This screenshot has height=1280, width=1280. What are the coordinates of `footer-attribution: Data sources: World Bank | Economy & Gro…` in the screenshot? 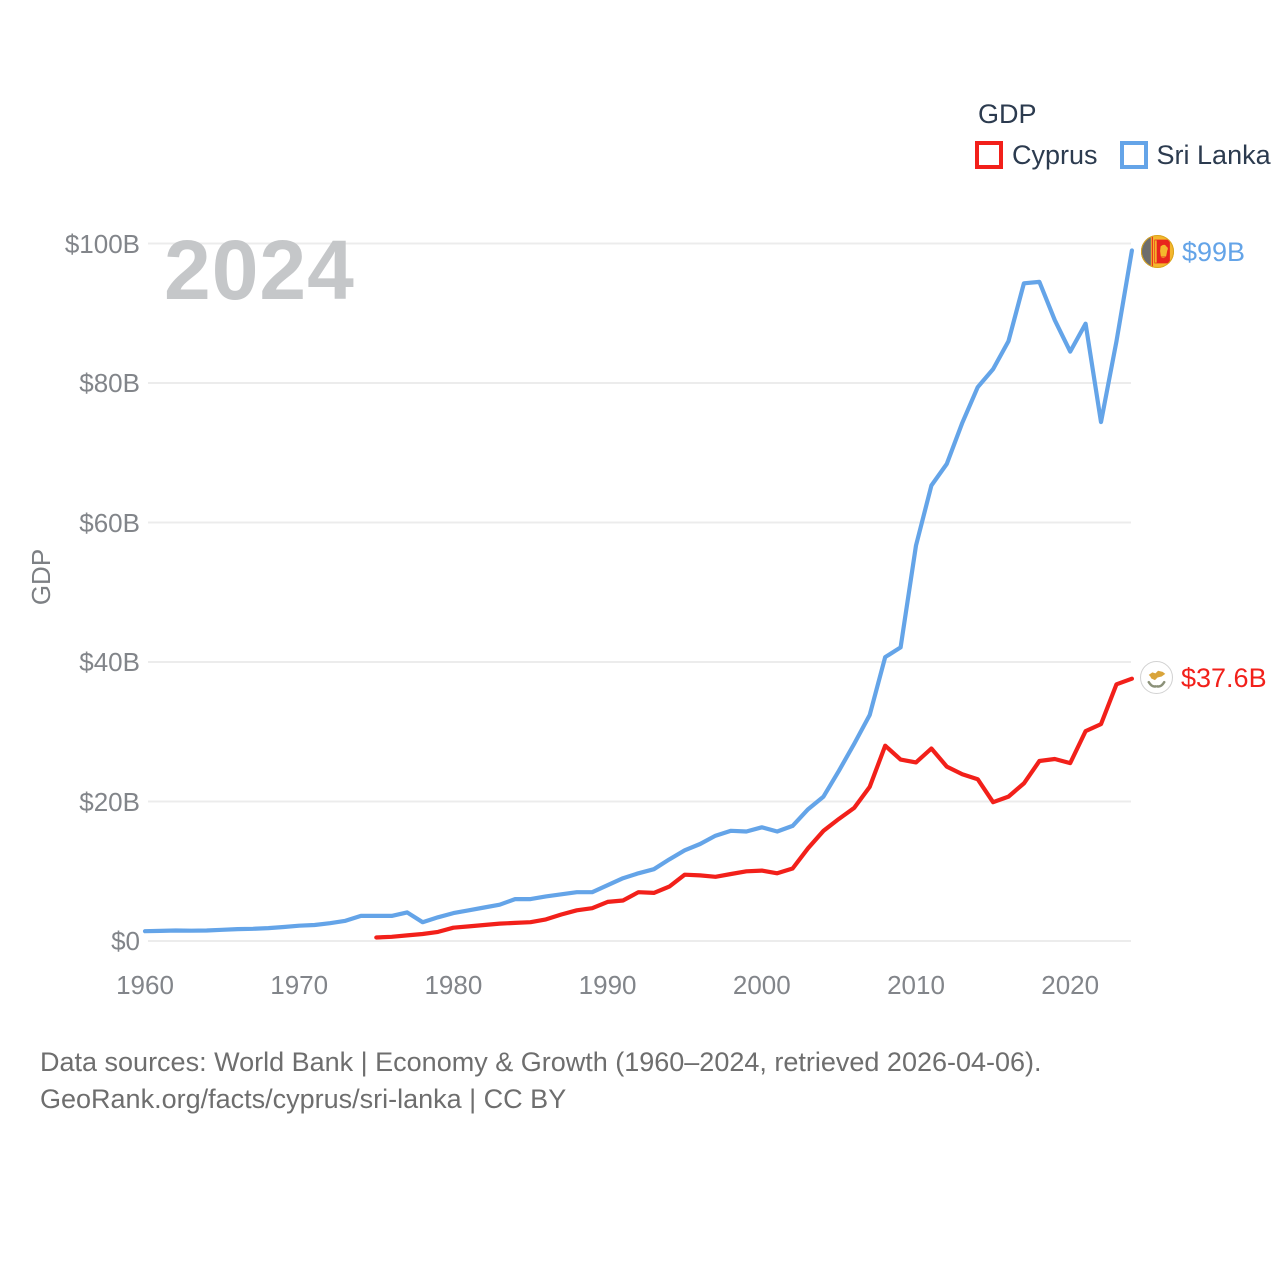 It's located at (541, 1084).